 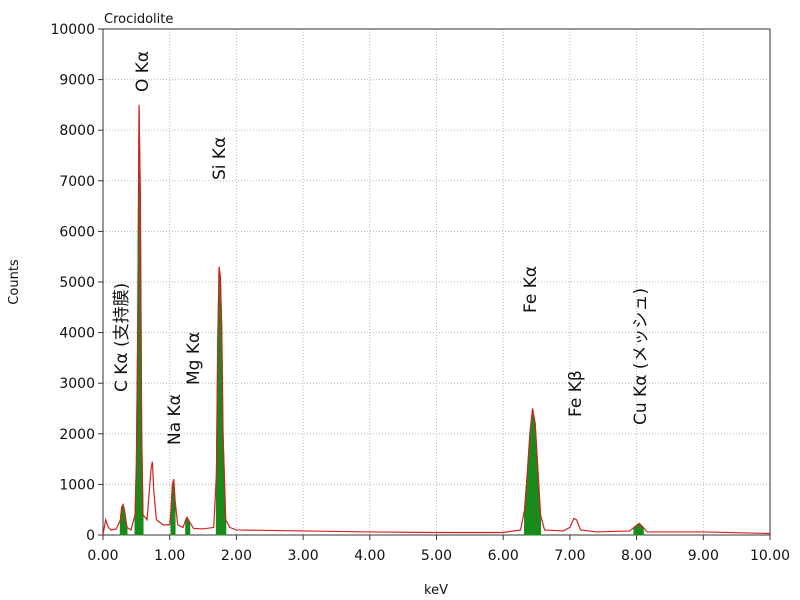 What do you see at coordinates (576, 393) in the screenshot?
I see `peak-annotation: Fe Kβ` at bounding box center [576, 393].